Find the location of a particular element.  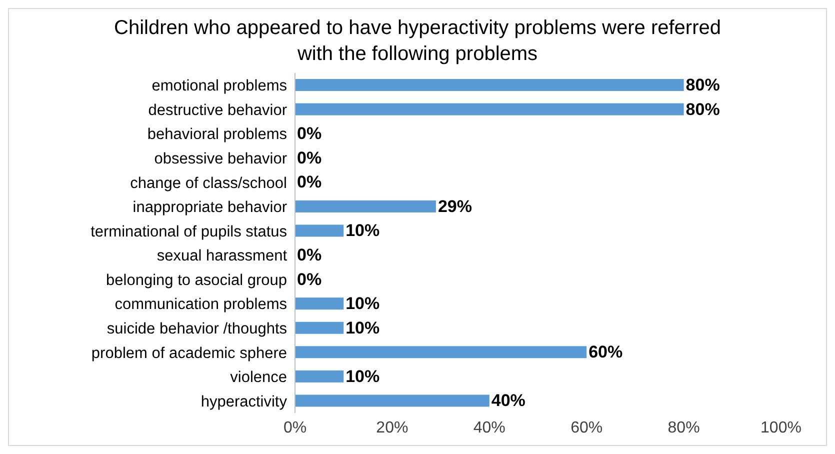

data-label: 40% is located at coordinates (508, 400).